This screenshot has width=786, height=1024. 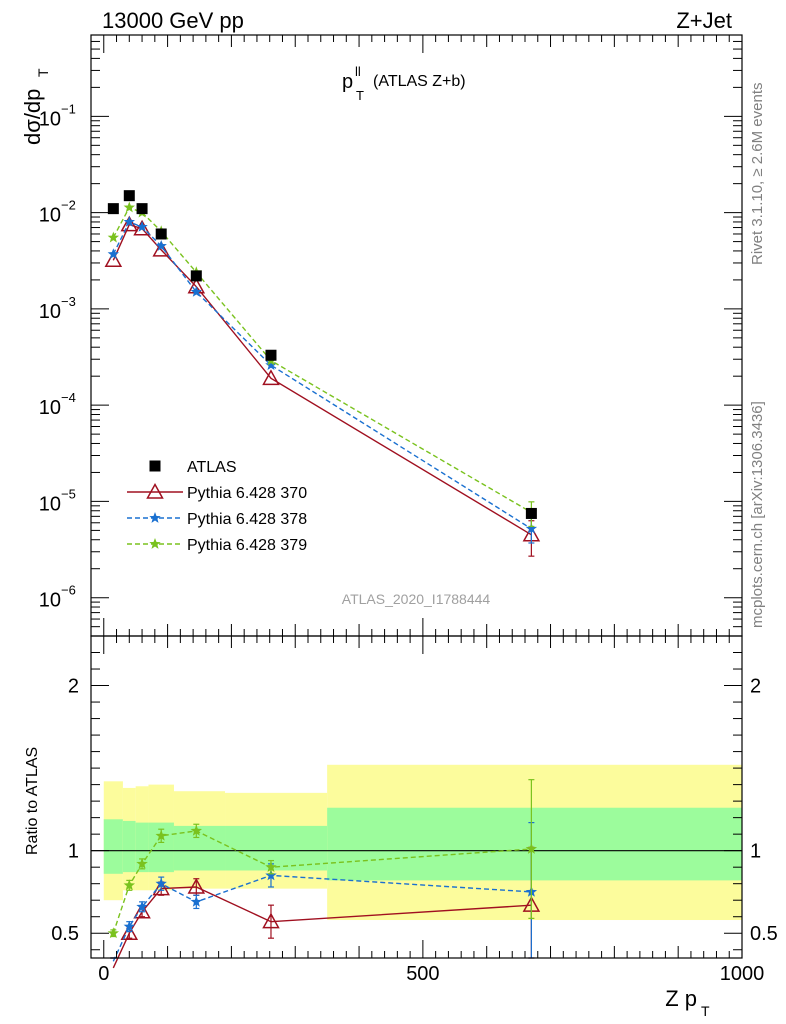 I want to click on main-ytick-exp: −5, so click(x=68, y=493).